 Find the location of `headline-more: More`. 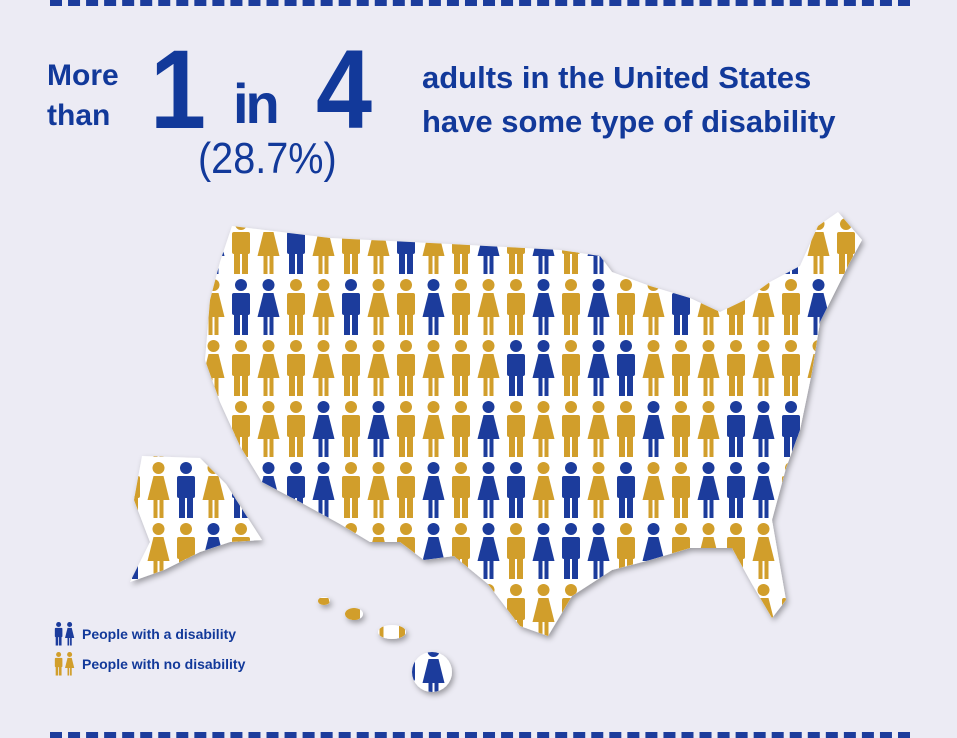

headline-more: More is located at coordinates (83, 75).